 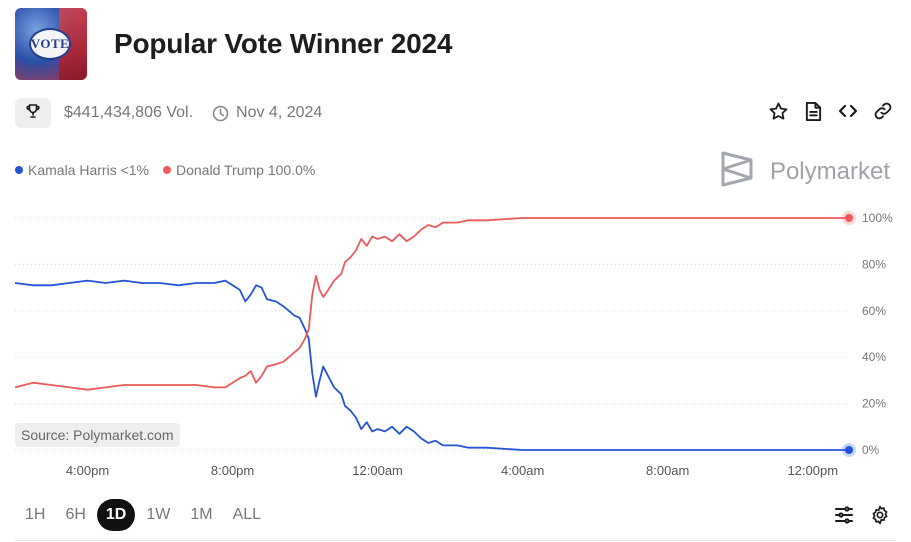 What do you see at coordinates (455, 540) in the screenshot?
I see `divider` at bounding box center [455, 540].